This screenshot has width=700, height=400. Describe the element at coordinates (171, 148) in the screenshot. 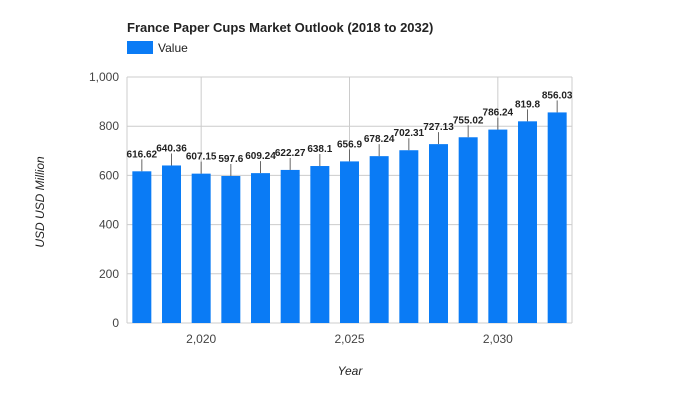

I see `data-label: 640.36` at that location.